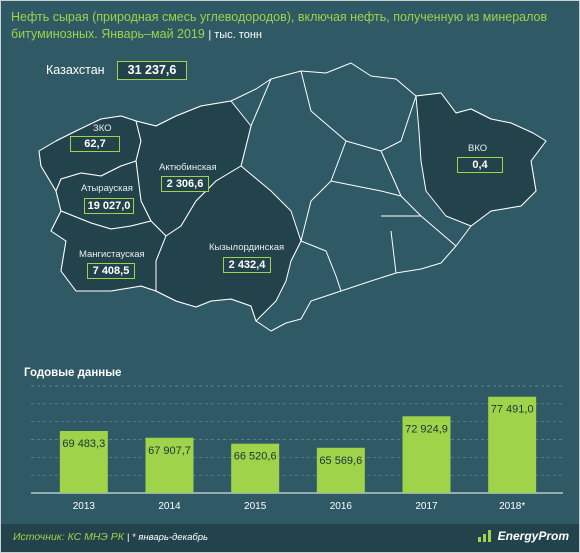 This screenshot has width=580, height=553. What do you see at coordinates (480, 165) in the screenshot?
I see `region-value-vko: 0,4` at bounding box center [480, 165].